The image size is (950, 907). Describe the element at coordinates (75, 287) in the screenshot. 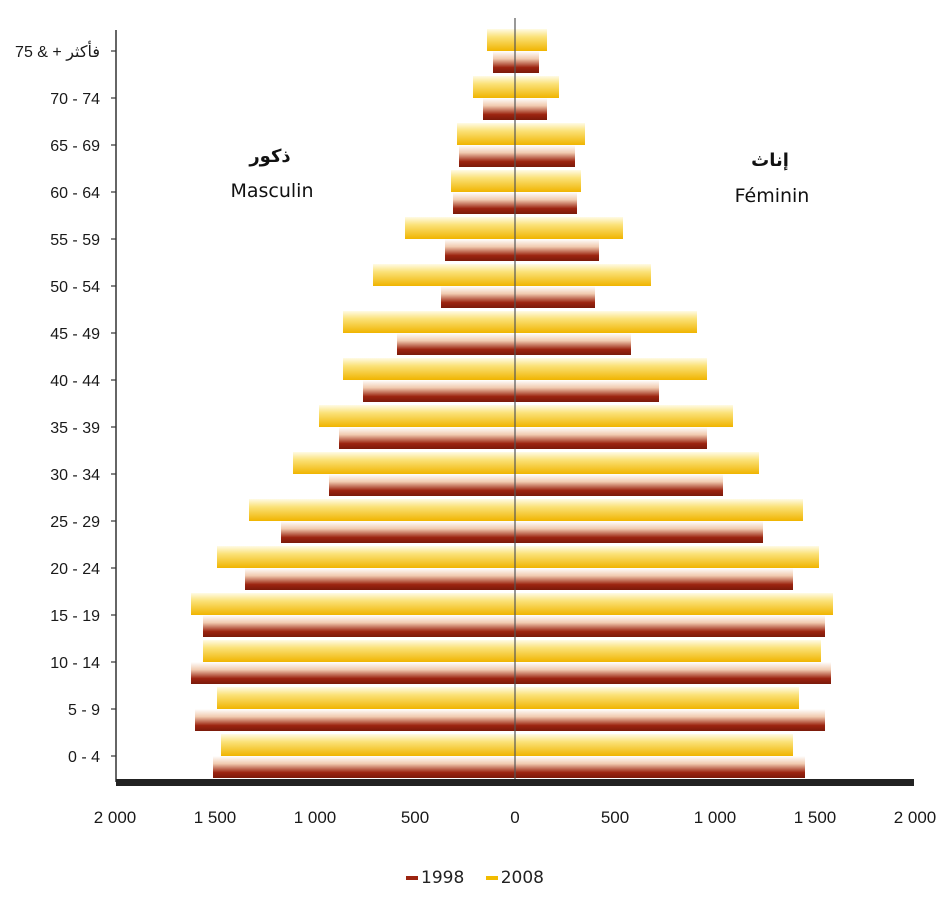

I see `y-tick-label-10: 50 - 54` at that location.